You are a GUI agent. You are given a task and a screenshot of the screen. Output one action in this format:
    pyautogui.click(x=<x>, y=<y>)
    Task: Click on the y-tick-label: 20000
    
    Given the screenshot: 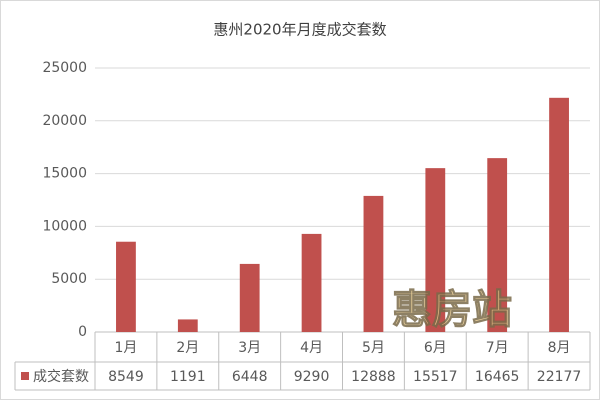 What is the action you would take?
    pyautogui.click(x=64, y=121)
    